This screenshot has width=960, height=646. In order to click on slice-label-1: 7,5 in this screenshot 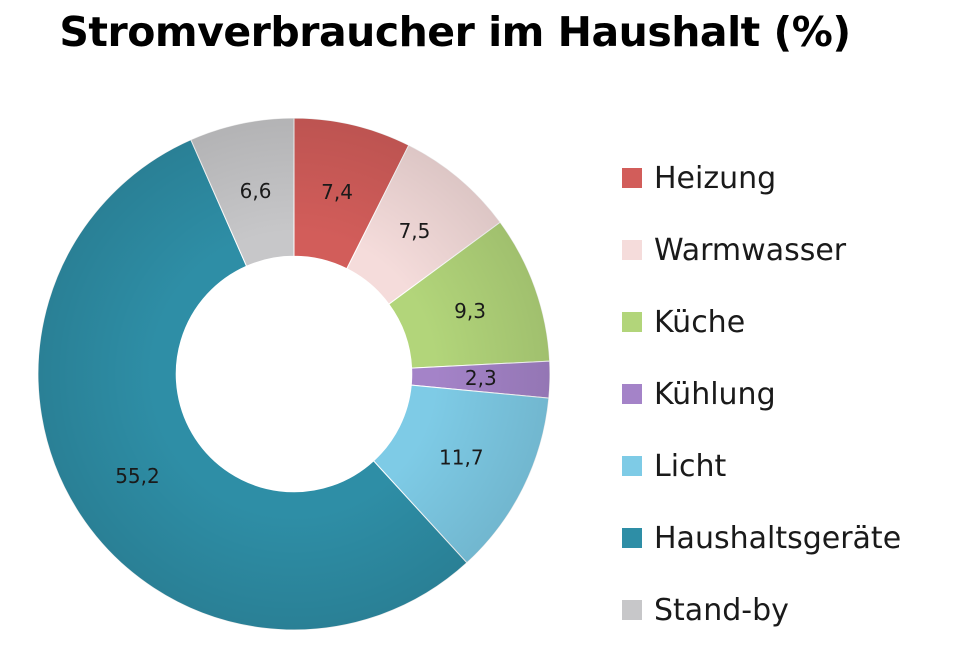, I will do `click(415, 231)`.